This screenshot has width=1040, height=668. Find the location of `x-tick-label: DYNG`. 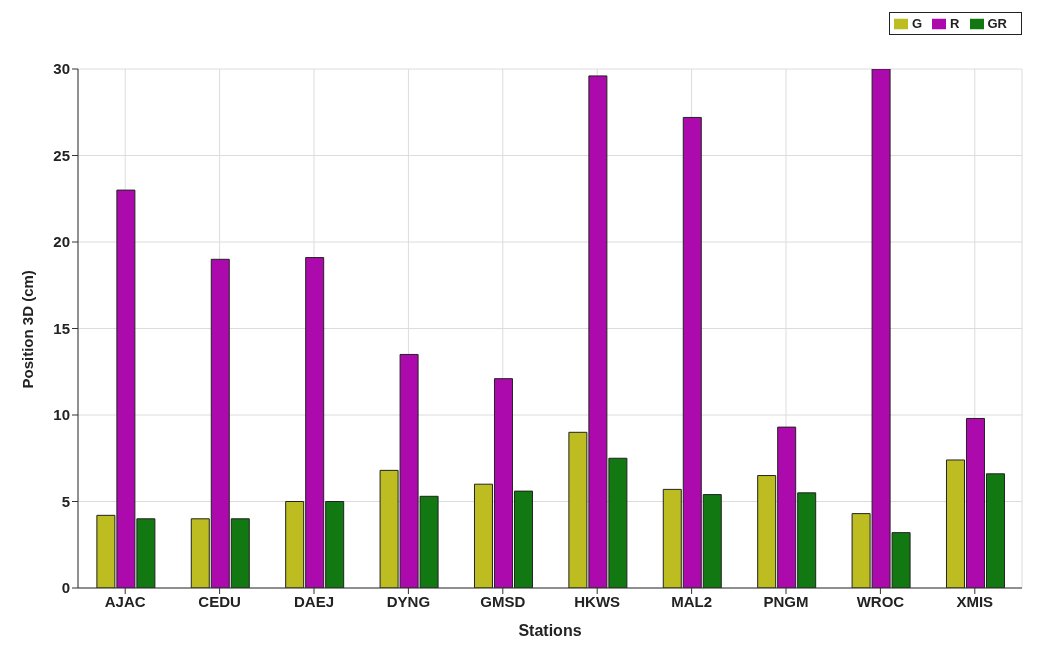

x-tick-label: DYNG is located at coordinates (408, 601).